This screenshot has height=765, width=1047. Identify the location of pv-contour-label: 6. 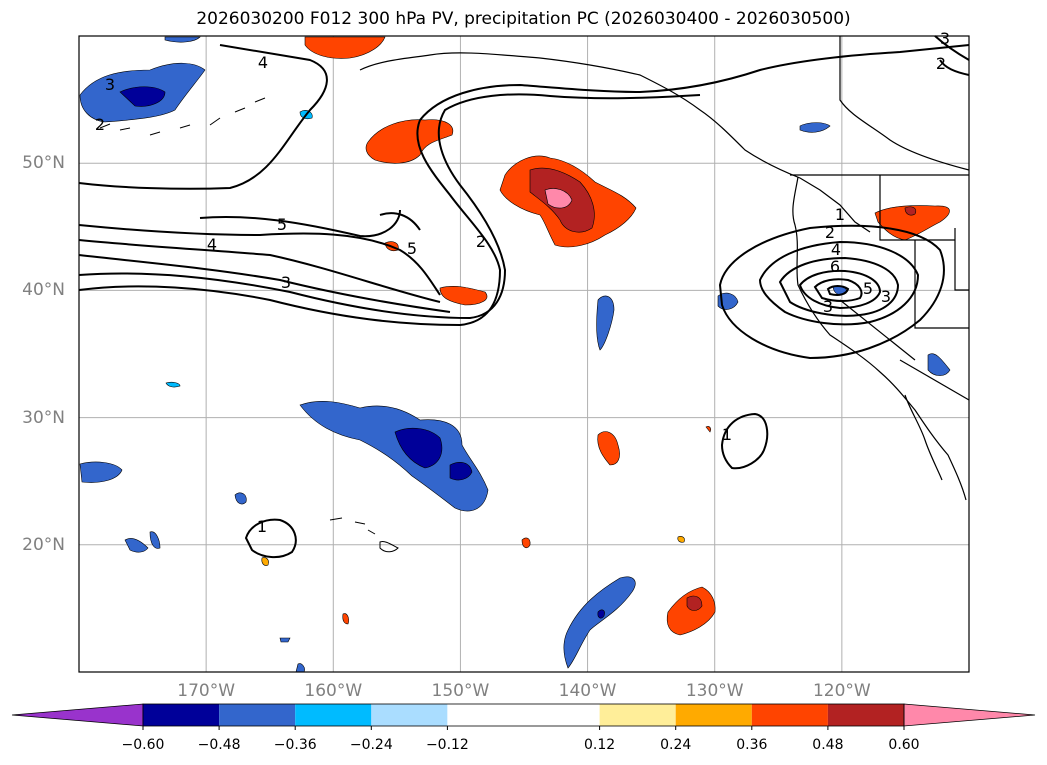
(835, 266).